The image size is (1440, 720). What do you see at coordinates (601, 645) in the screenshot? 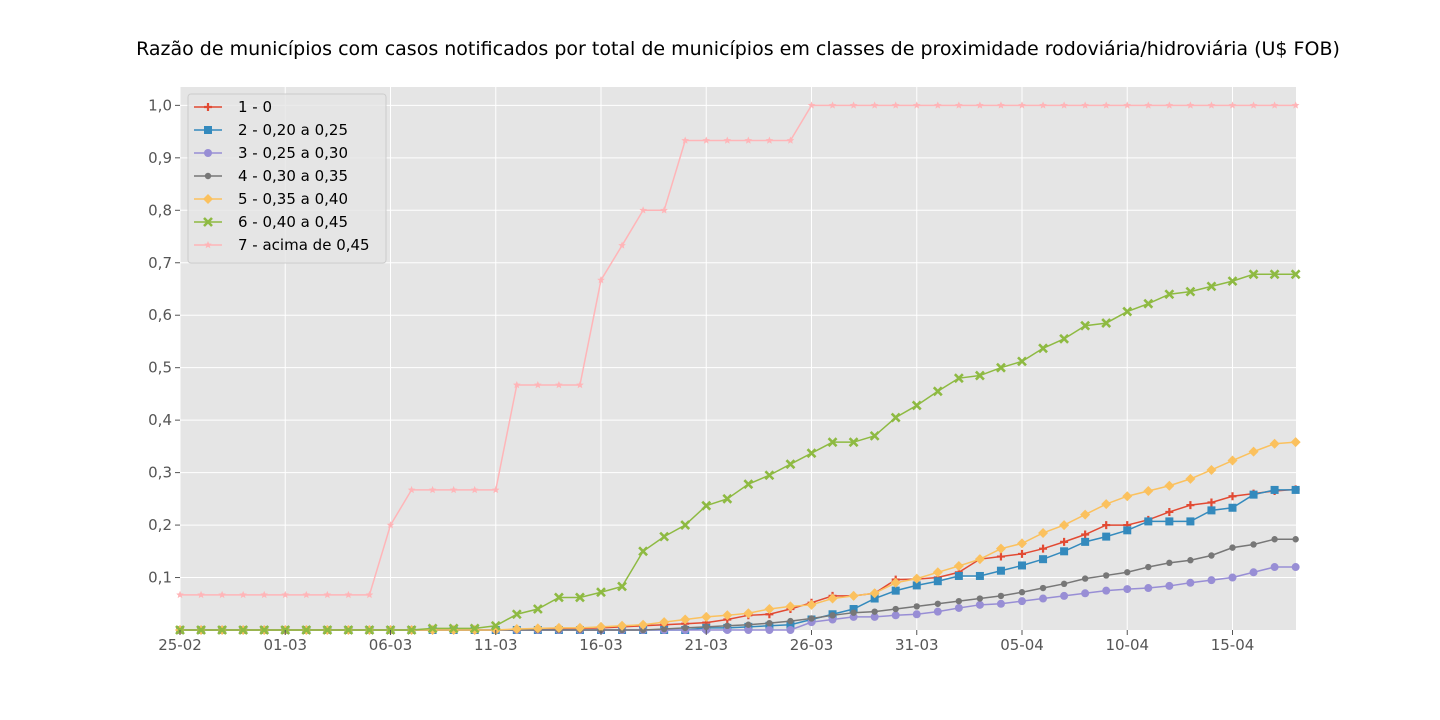
I see `x-tick-label: 16-03` at bounding box center [601, 645].